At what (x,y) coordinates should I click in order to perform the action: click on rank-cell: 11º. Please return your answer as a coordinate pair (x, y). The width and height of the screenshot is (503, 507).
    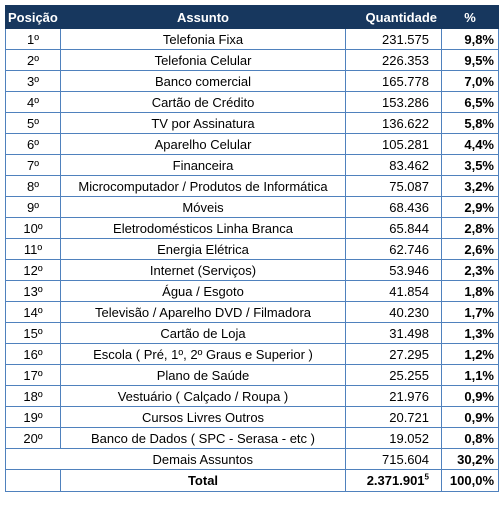
    Looking at the image, I should click on (33, 249).